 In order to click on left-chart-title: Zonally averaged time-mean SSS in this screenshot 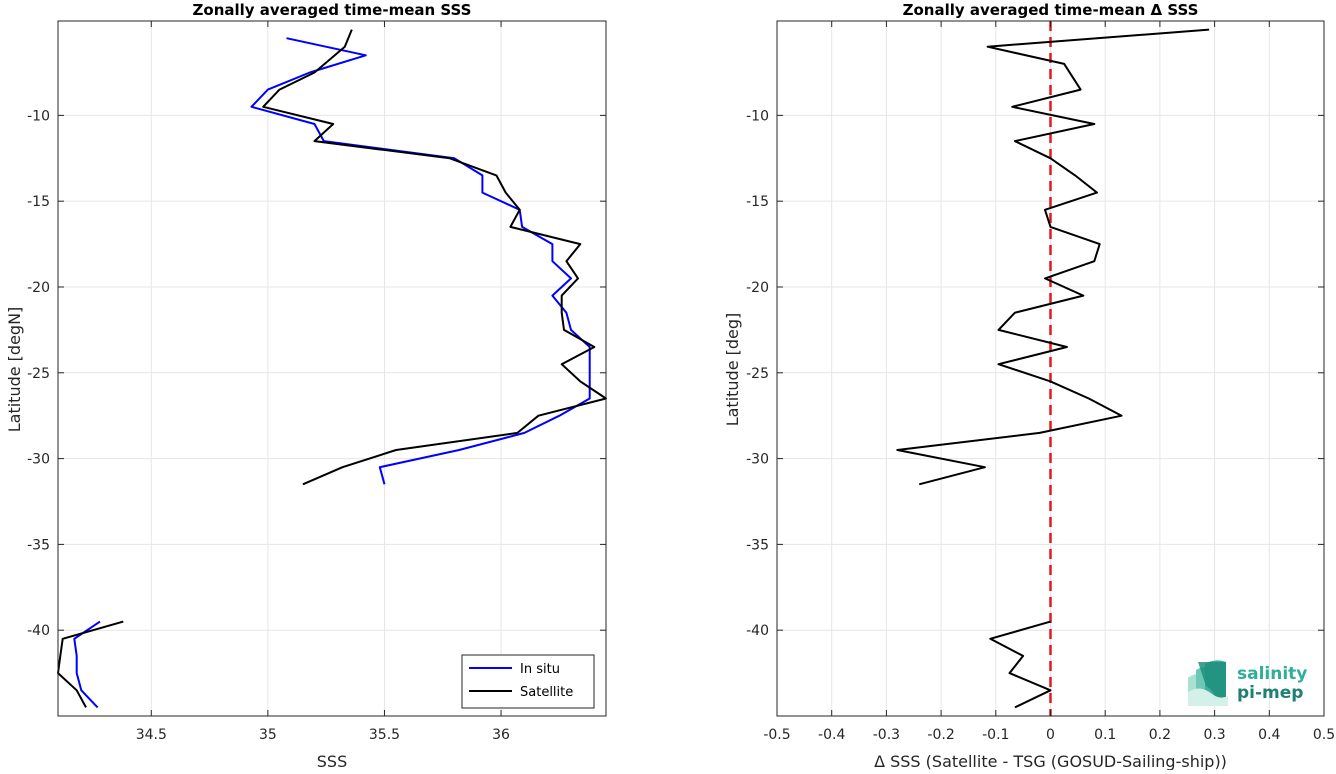, I will do `click(332, 10)`.